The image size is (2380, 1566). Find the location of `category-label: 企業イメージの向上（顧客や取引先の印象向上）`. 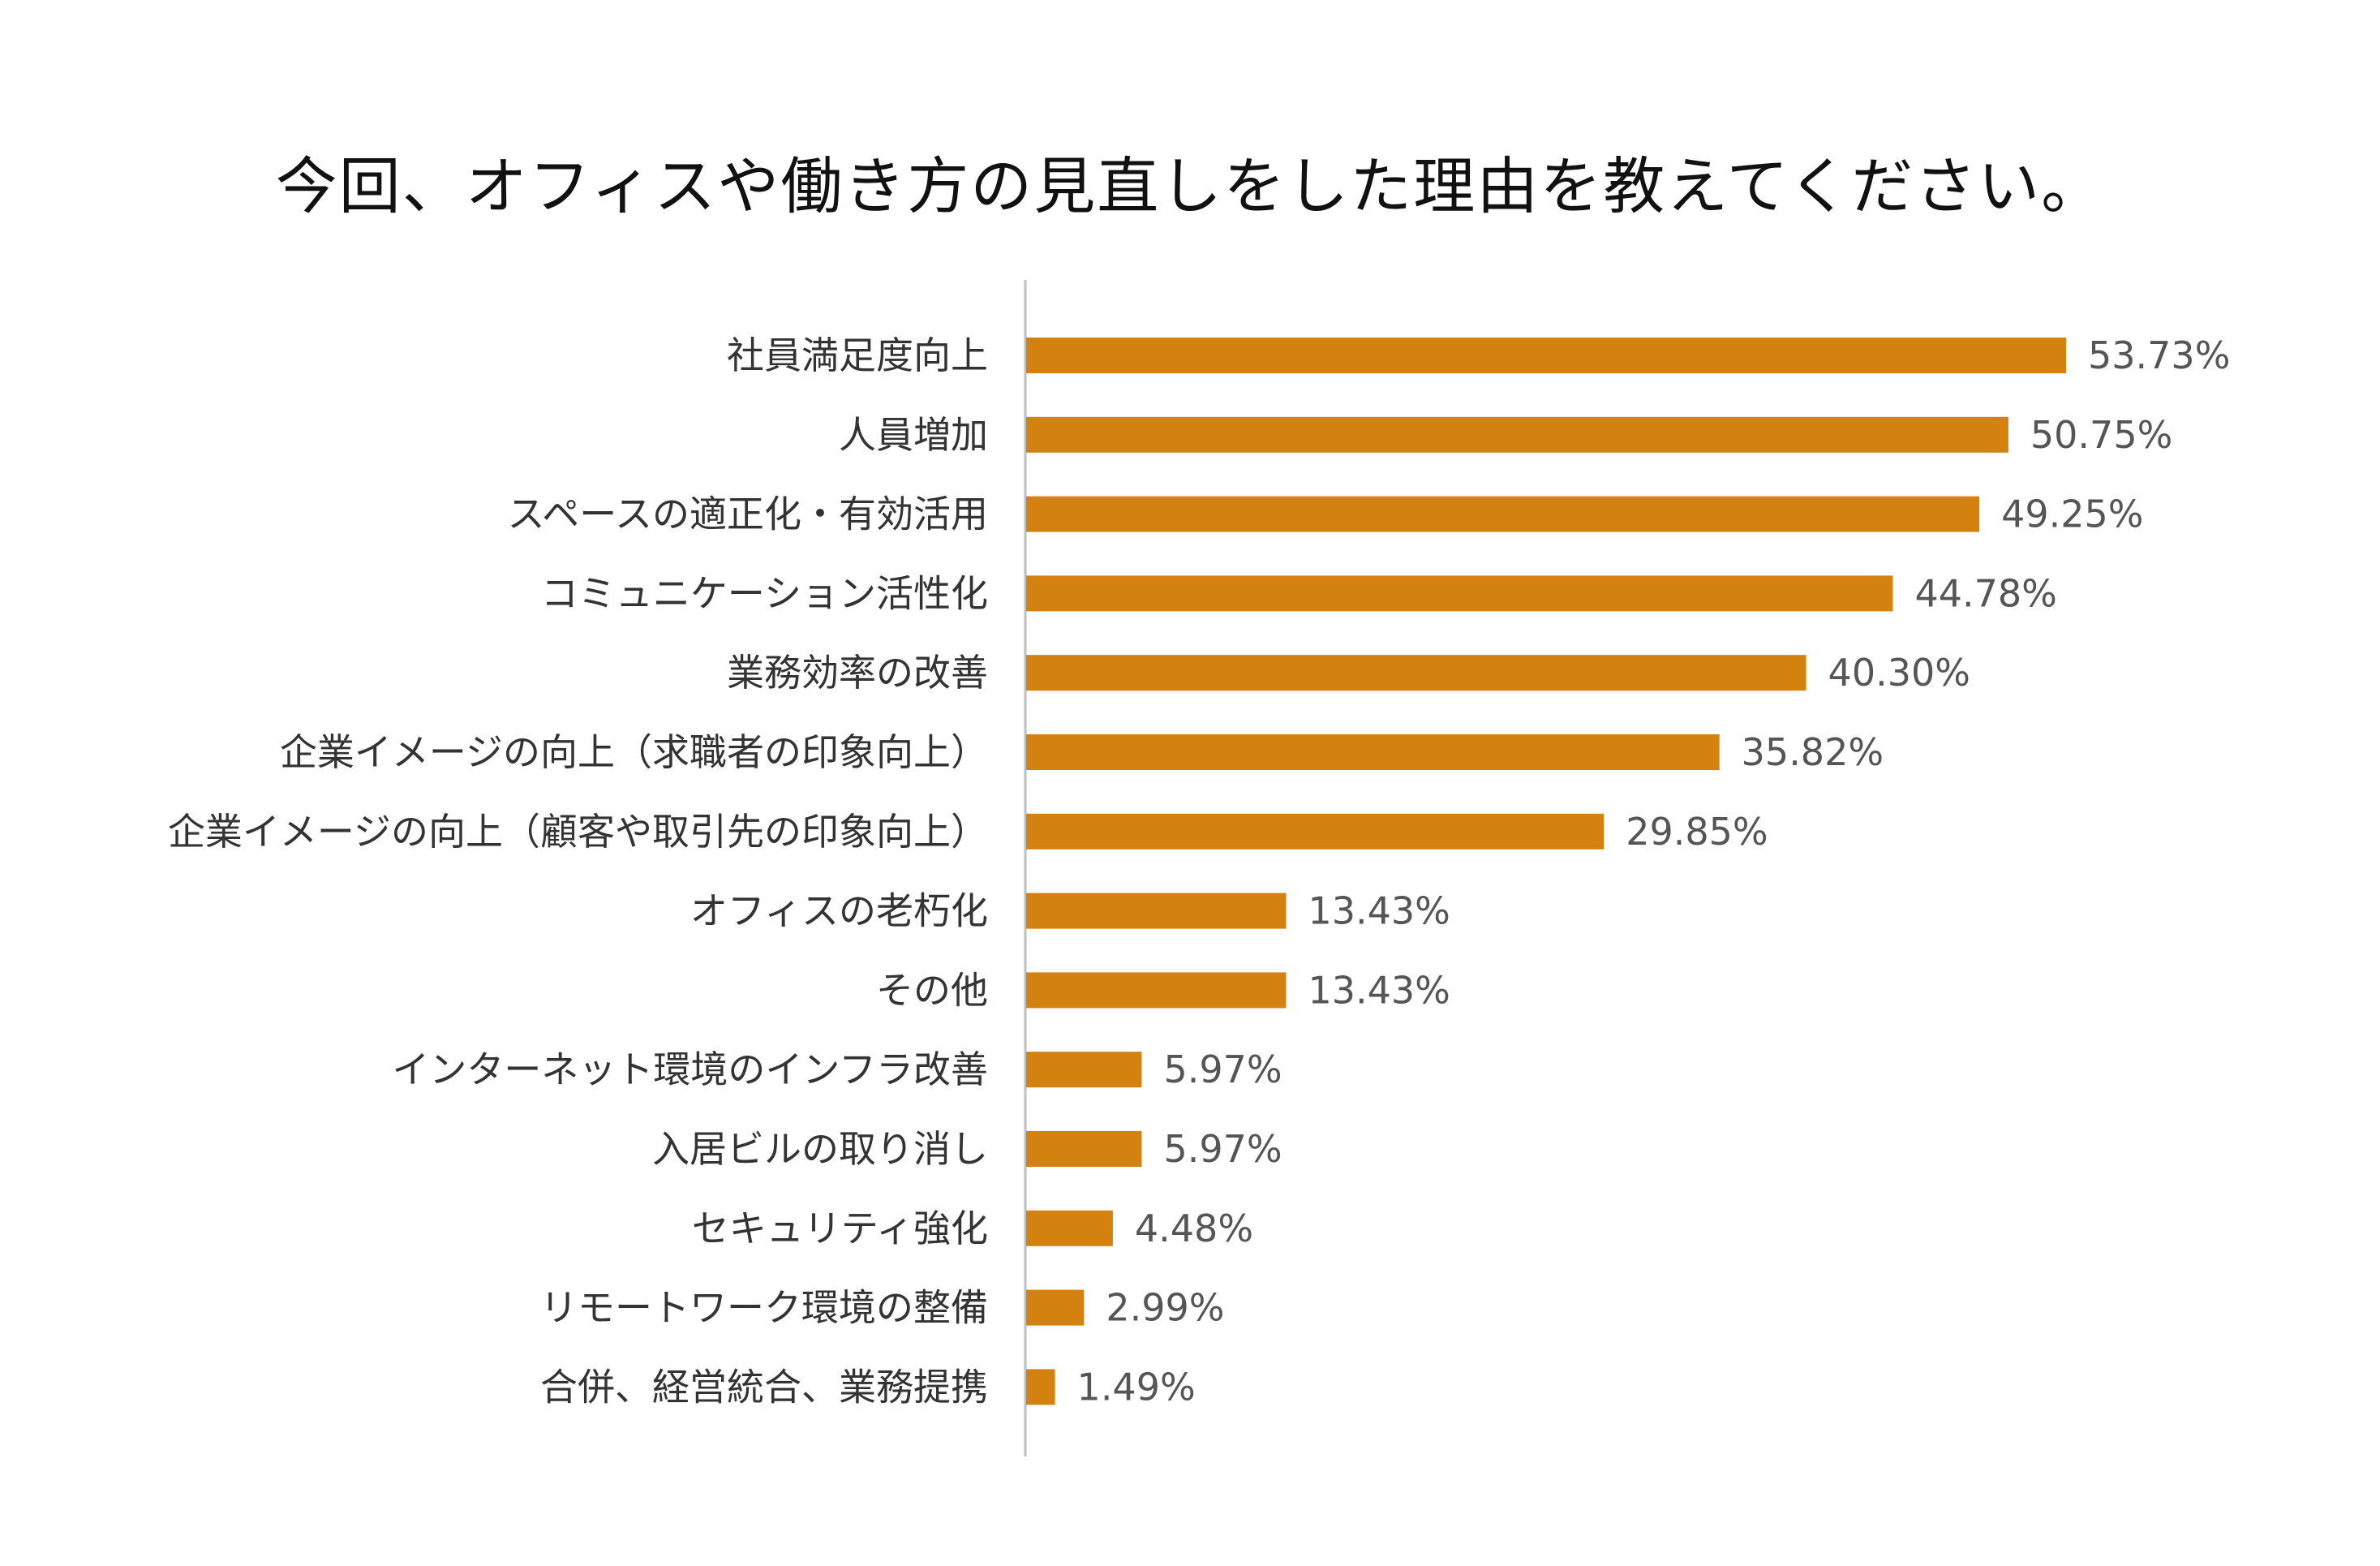

category-label: 企業イメージの向上（顧客や取引先の印象向上） is located at coordinates (578, 832).